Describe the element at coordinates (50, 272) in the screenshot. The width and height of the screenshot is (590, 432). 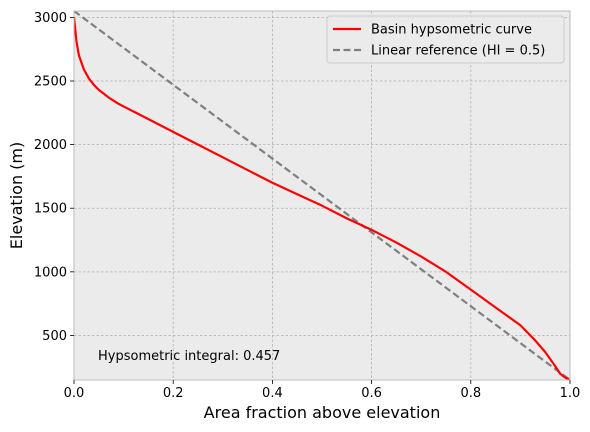
I see `y-tick-label: 1000` at that location.